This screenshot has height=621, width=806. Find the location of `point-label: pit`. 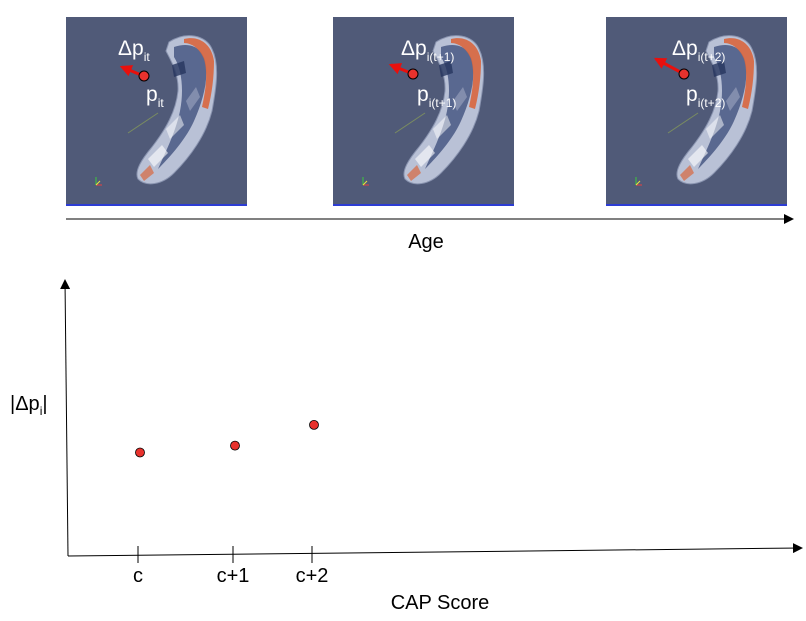

point-label: pit is located at coordinates (155, 96).